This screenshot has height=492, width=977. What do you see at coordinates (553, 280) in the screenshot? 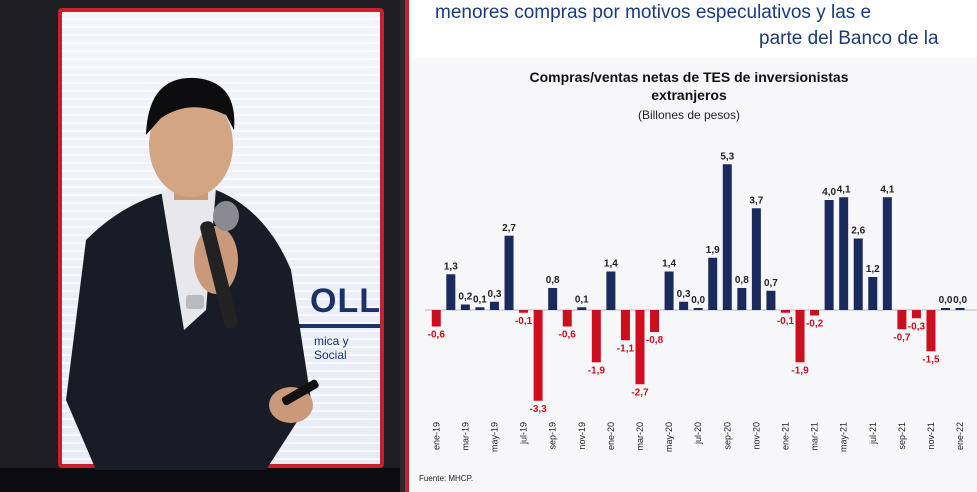
I see `data-label: 0,8` at bounding box center [553, 280].